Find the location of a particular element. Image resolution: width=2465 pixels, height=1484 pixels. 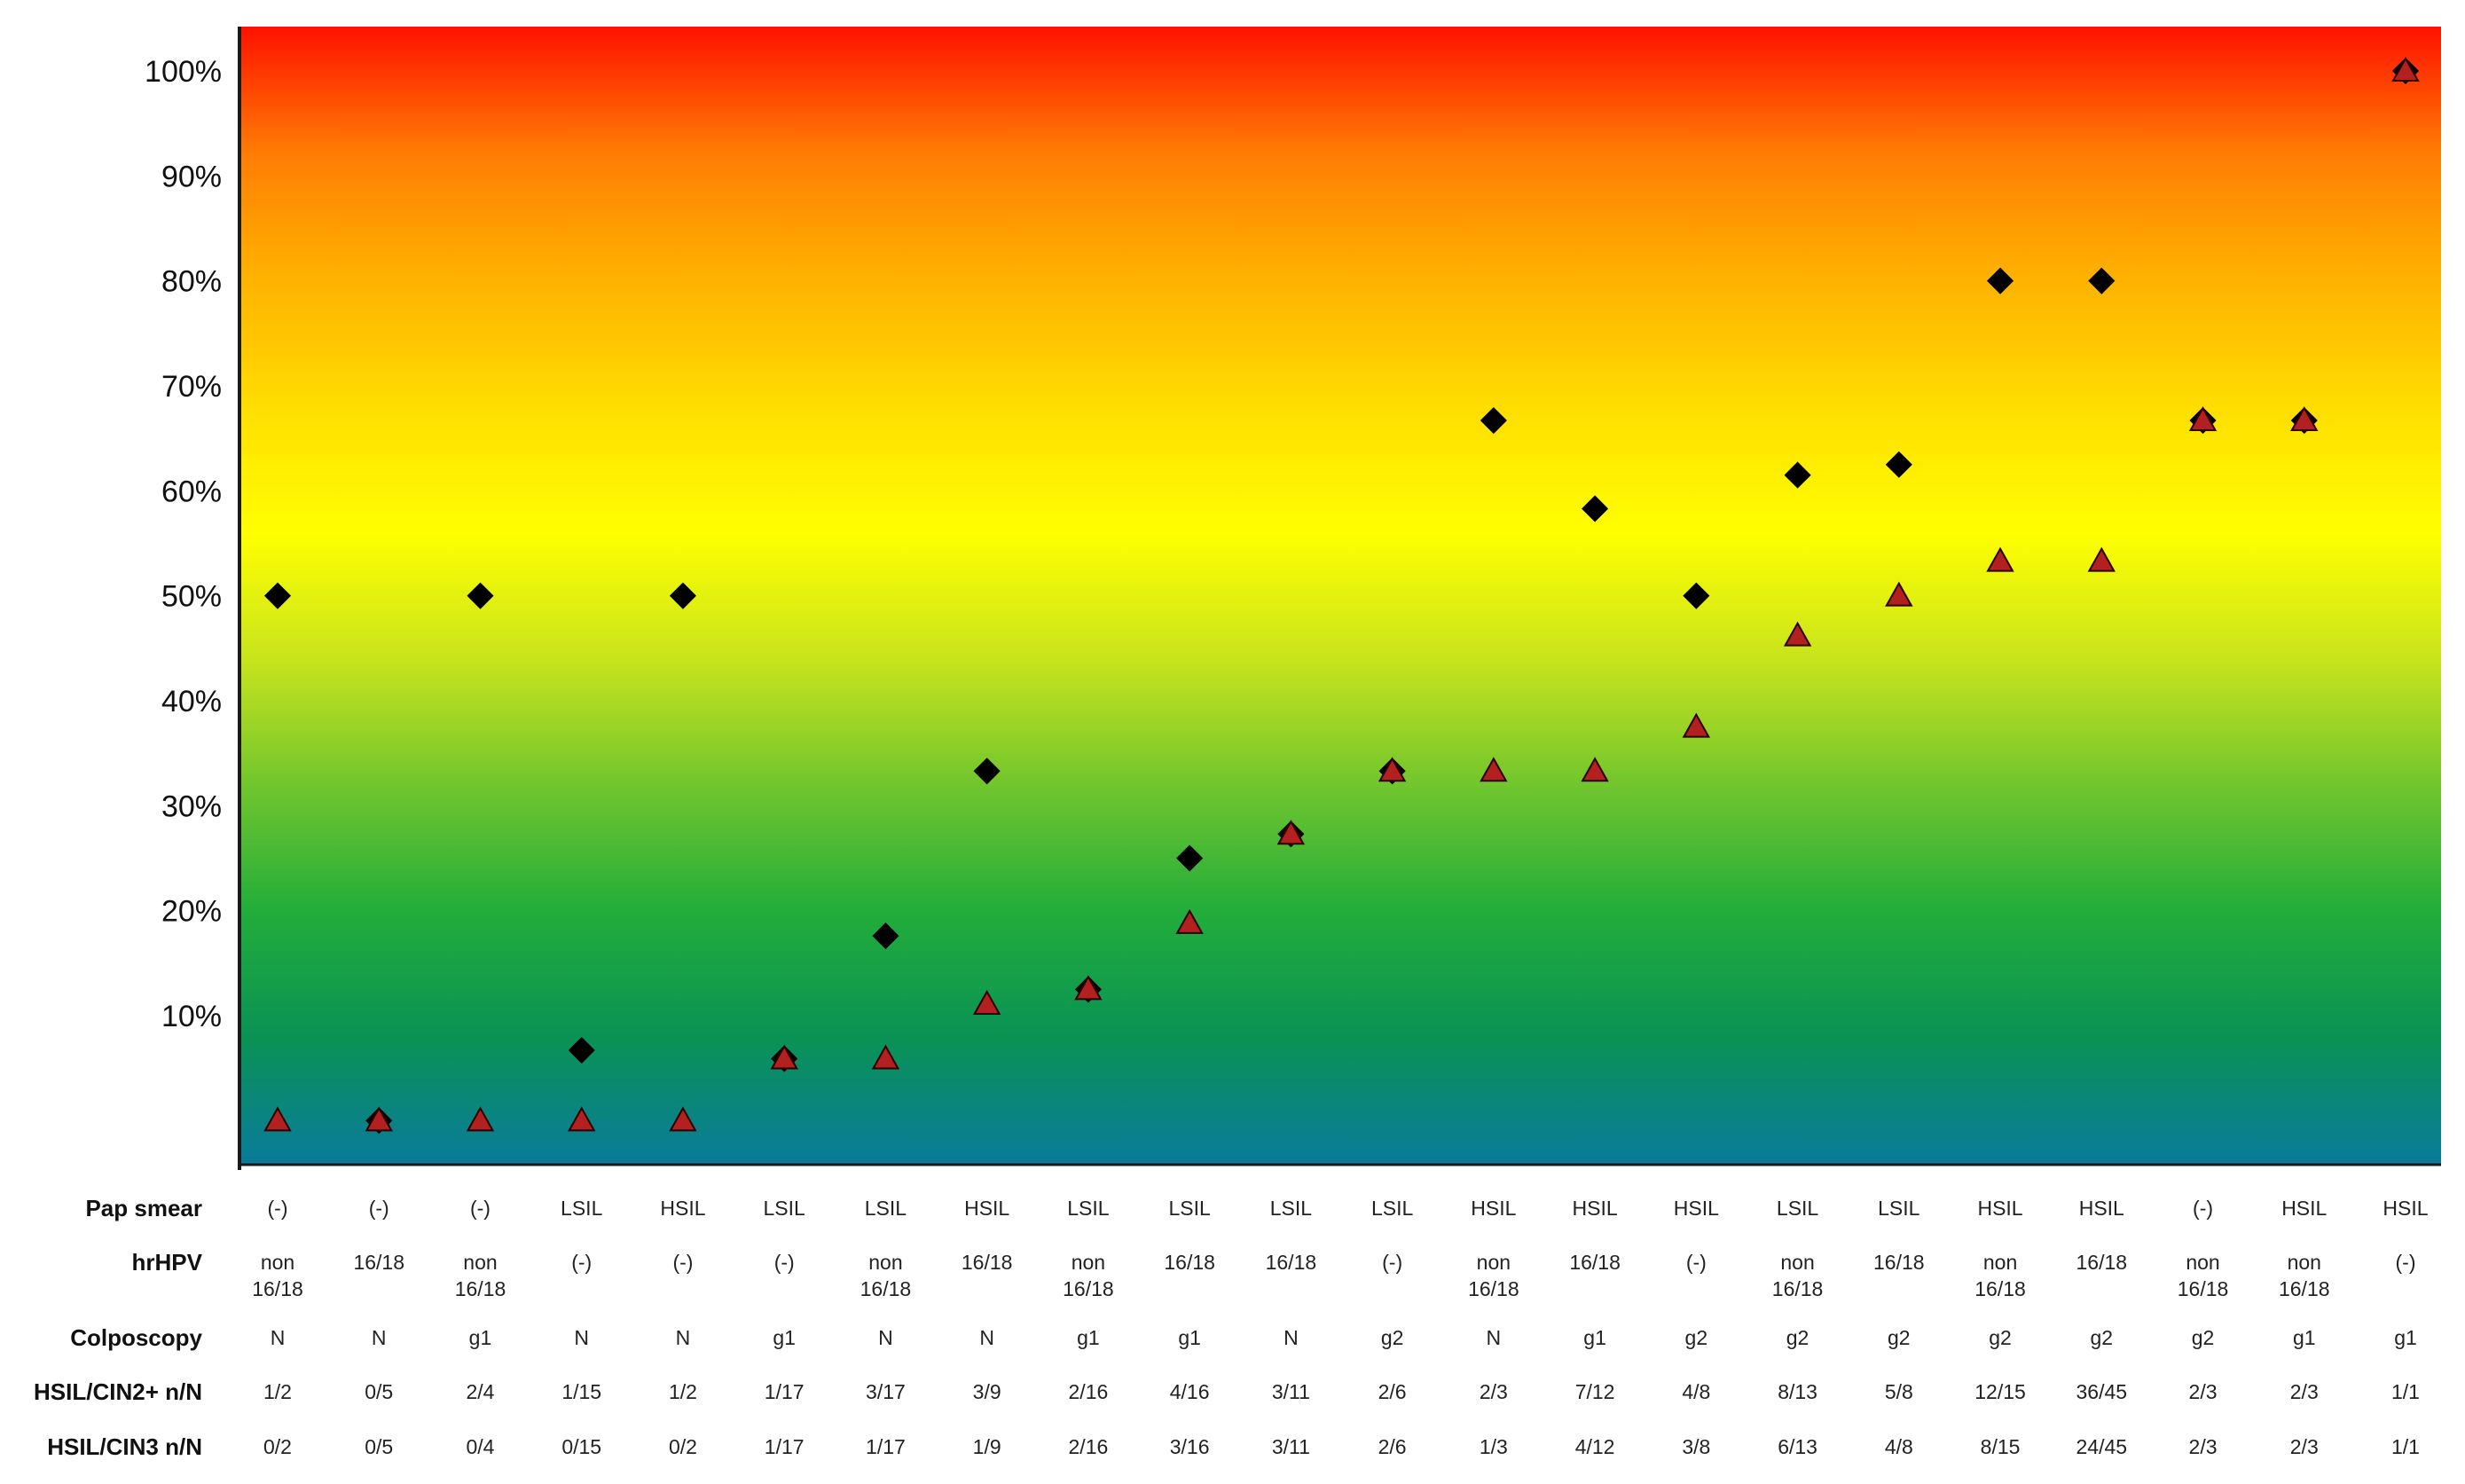

y-tick-label: 80% is located at coordinates (191, 282).